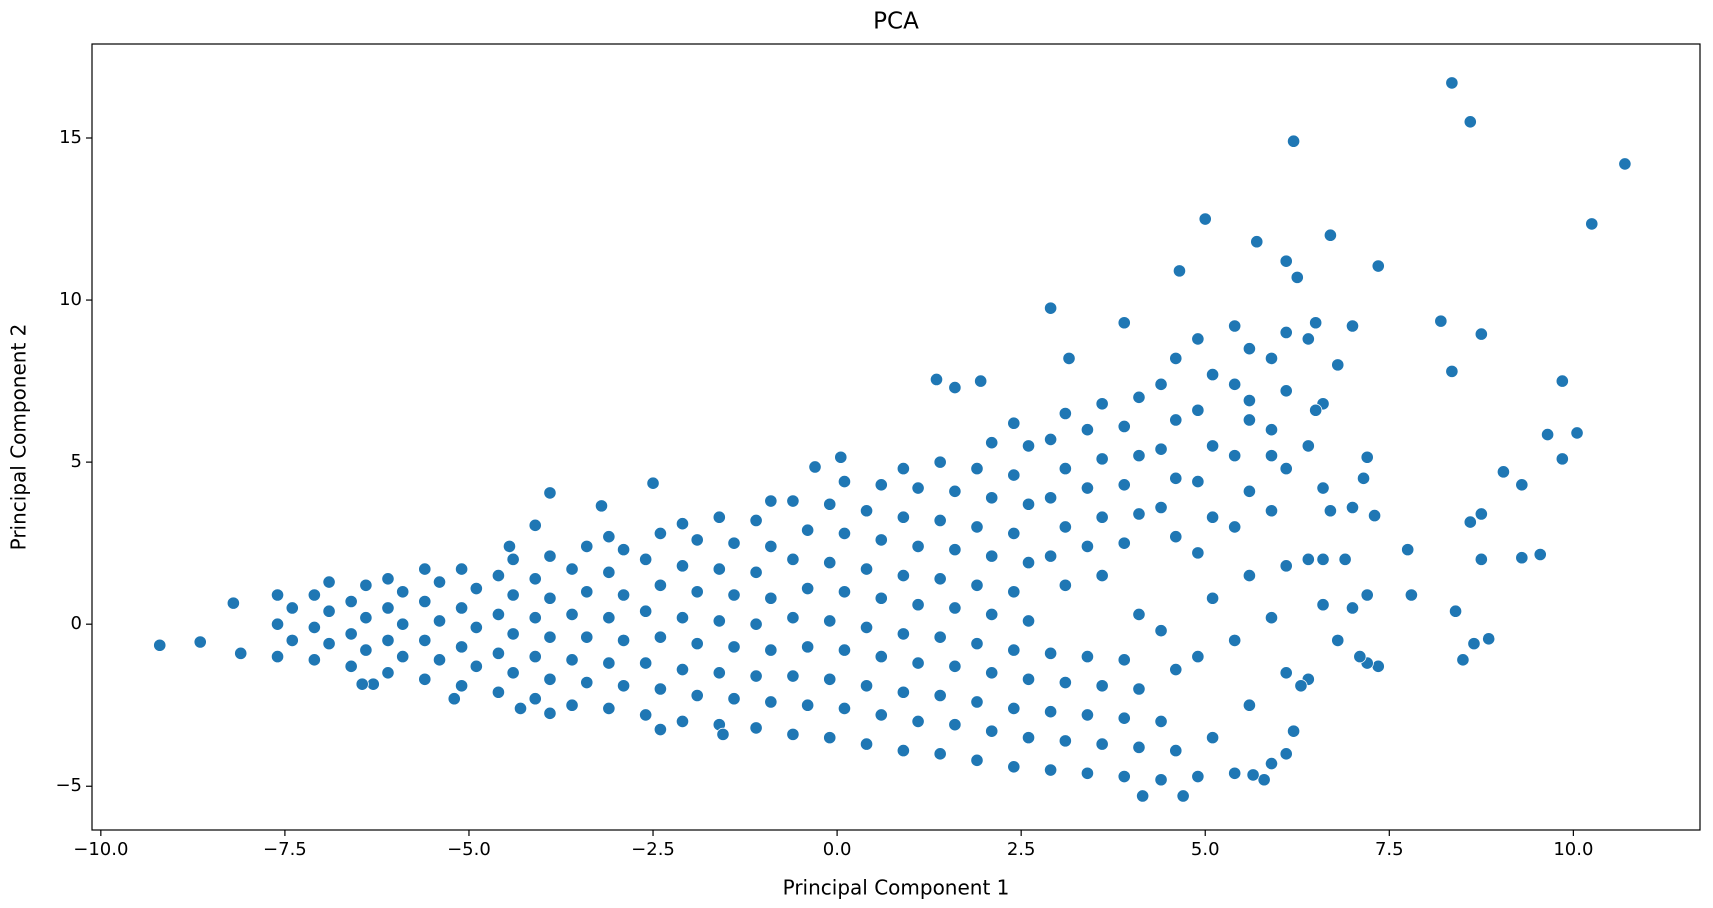 The height and width of the screenshot is (908, 1713). Describe the element at coordinates (896, 22) in the screenshot. I see `chart-title: PCA` at that location.